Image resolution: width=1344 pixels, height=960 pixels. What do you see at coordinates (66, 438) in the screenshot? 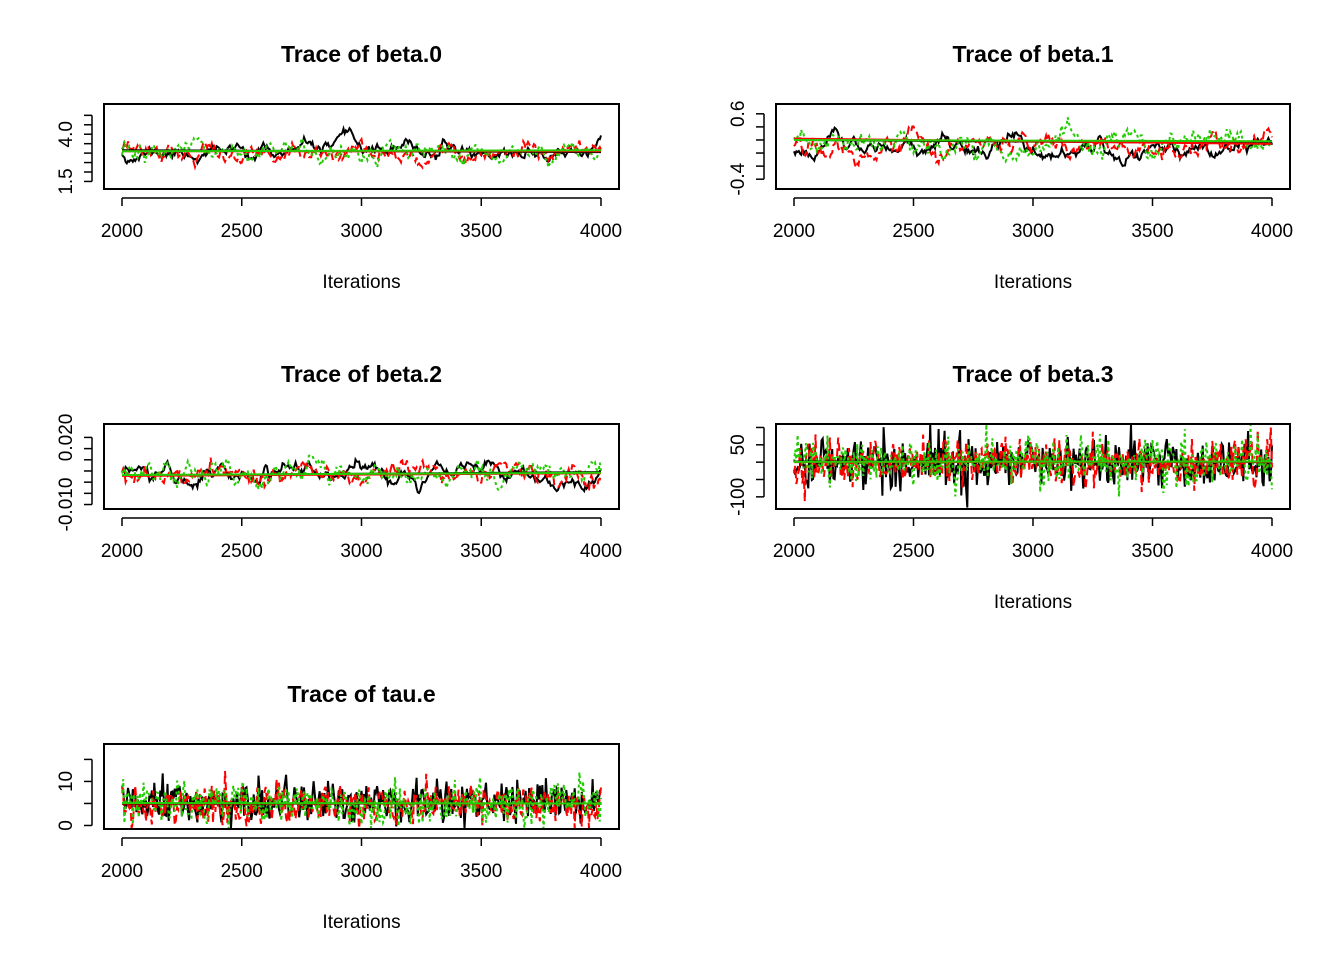
I see `y-tick-label: 0.020` at bounding box center [66, 438].